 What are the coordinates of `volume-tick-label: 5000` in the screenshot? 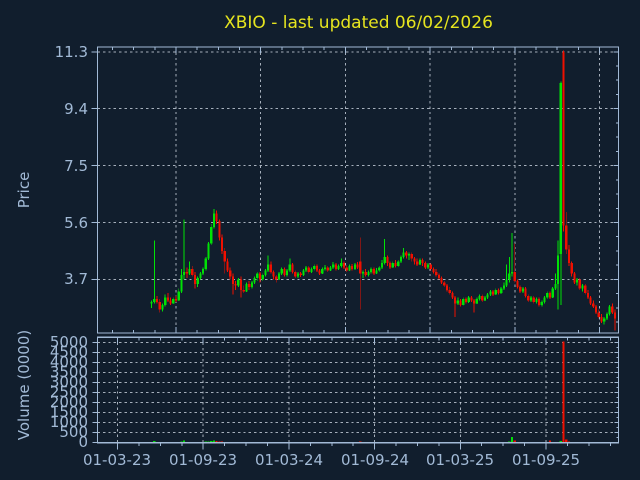 It's located at (68, 341).